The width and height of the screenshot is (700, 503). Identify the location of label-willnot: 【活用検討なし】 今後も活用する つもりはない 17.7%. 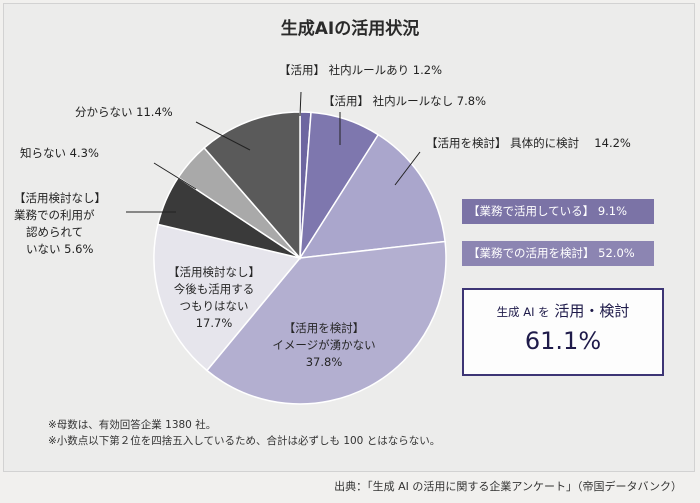
(214, 297).